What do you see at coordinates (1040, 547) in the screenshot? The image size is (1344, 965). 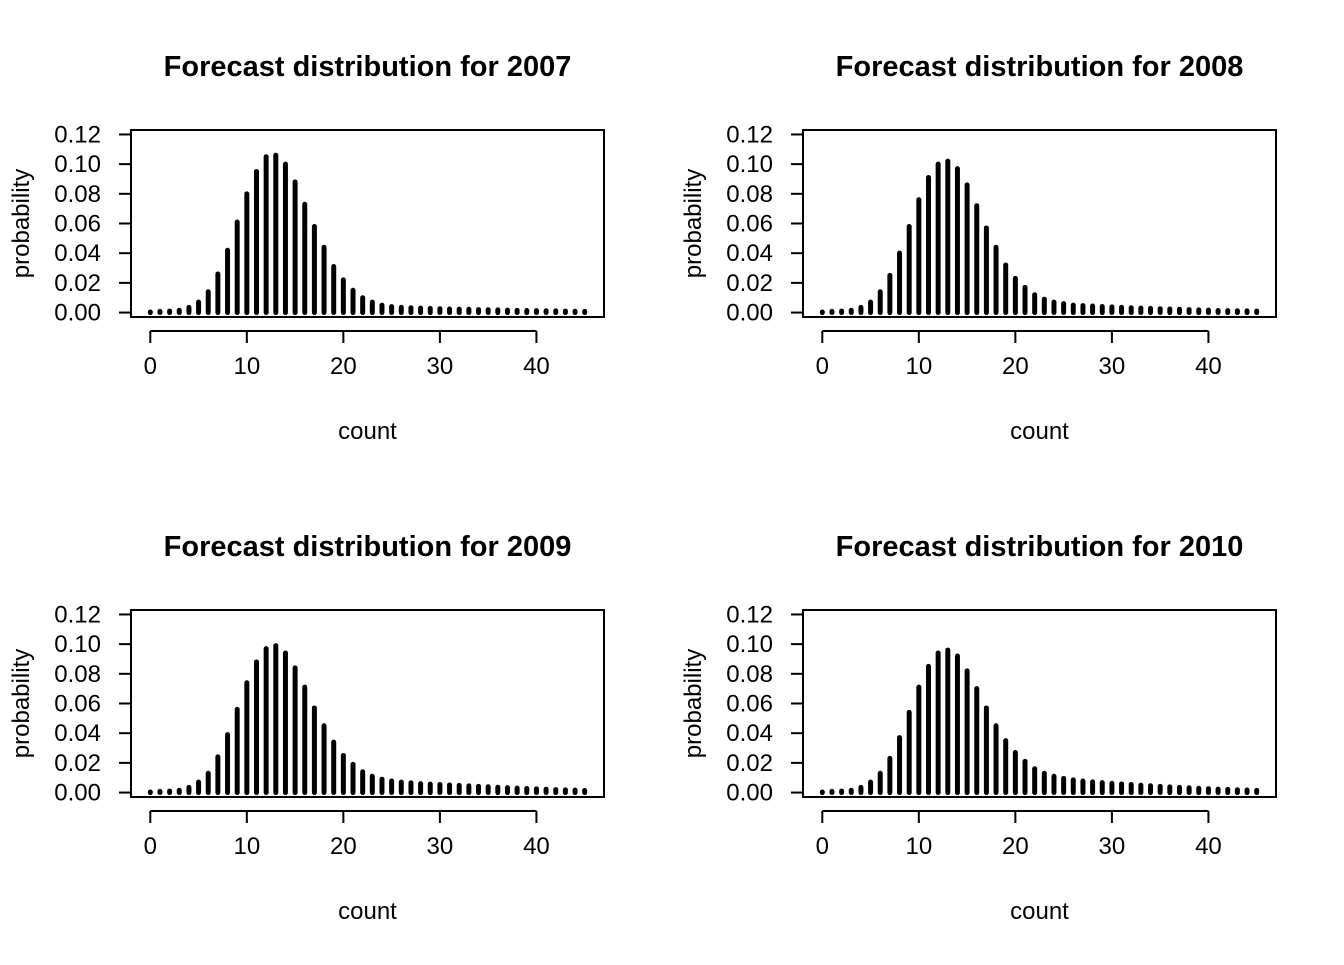 I see `chart-title: Forecast distribution for 2010` at bounding box center [1040, 547].